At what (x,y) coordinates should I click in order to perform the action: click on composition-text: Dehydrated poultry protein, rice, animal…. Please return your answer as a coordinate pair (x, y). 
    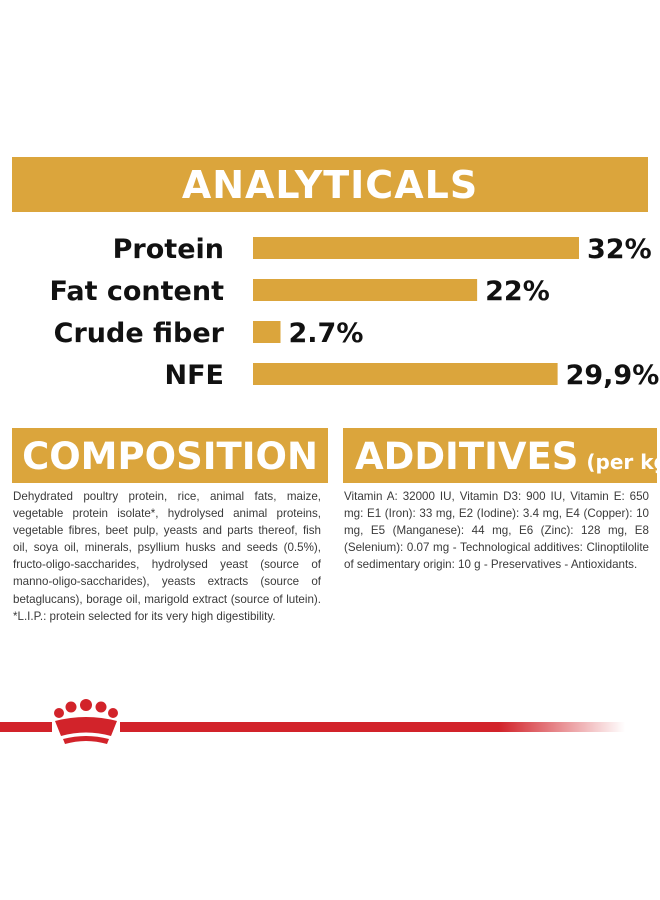
    Looking at the image, I should click on (167, 556).